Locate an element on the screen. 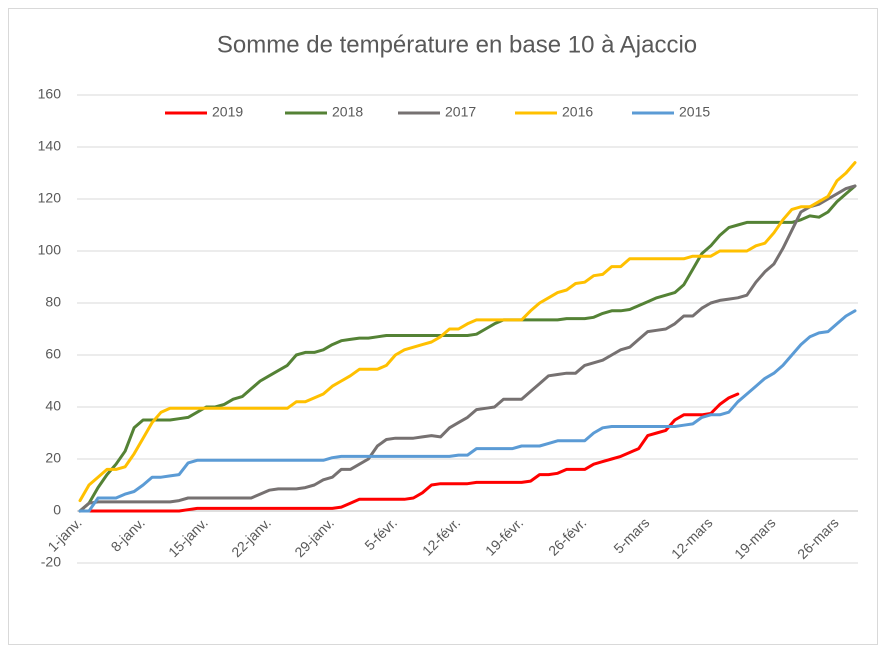 The height and width of the screenshot is (651, 886). legend-label: 2018 is located at coordinates (347, 112).